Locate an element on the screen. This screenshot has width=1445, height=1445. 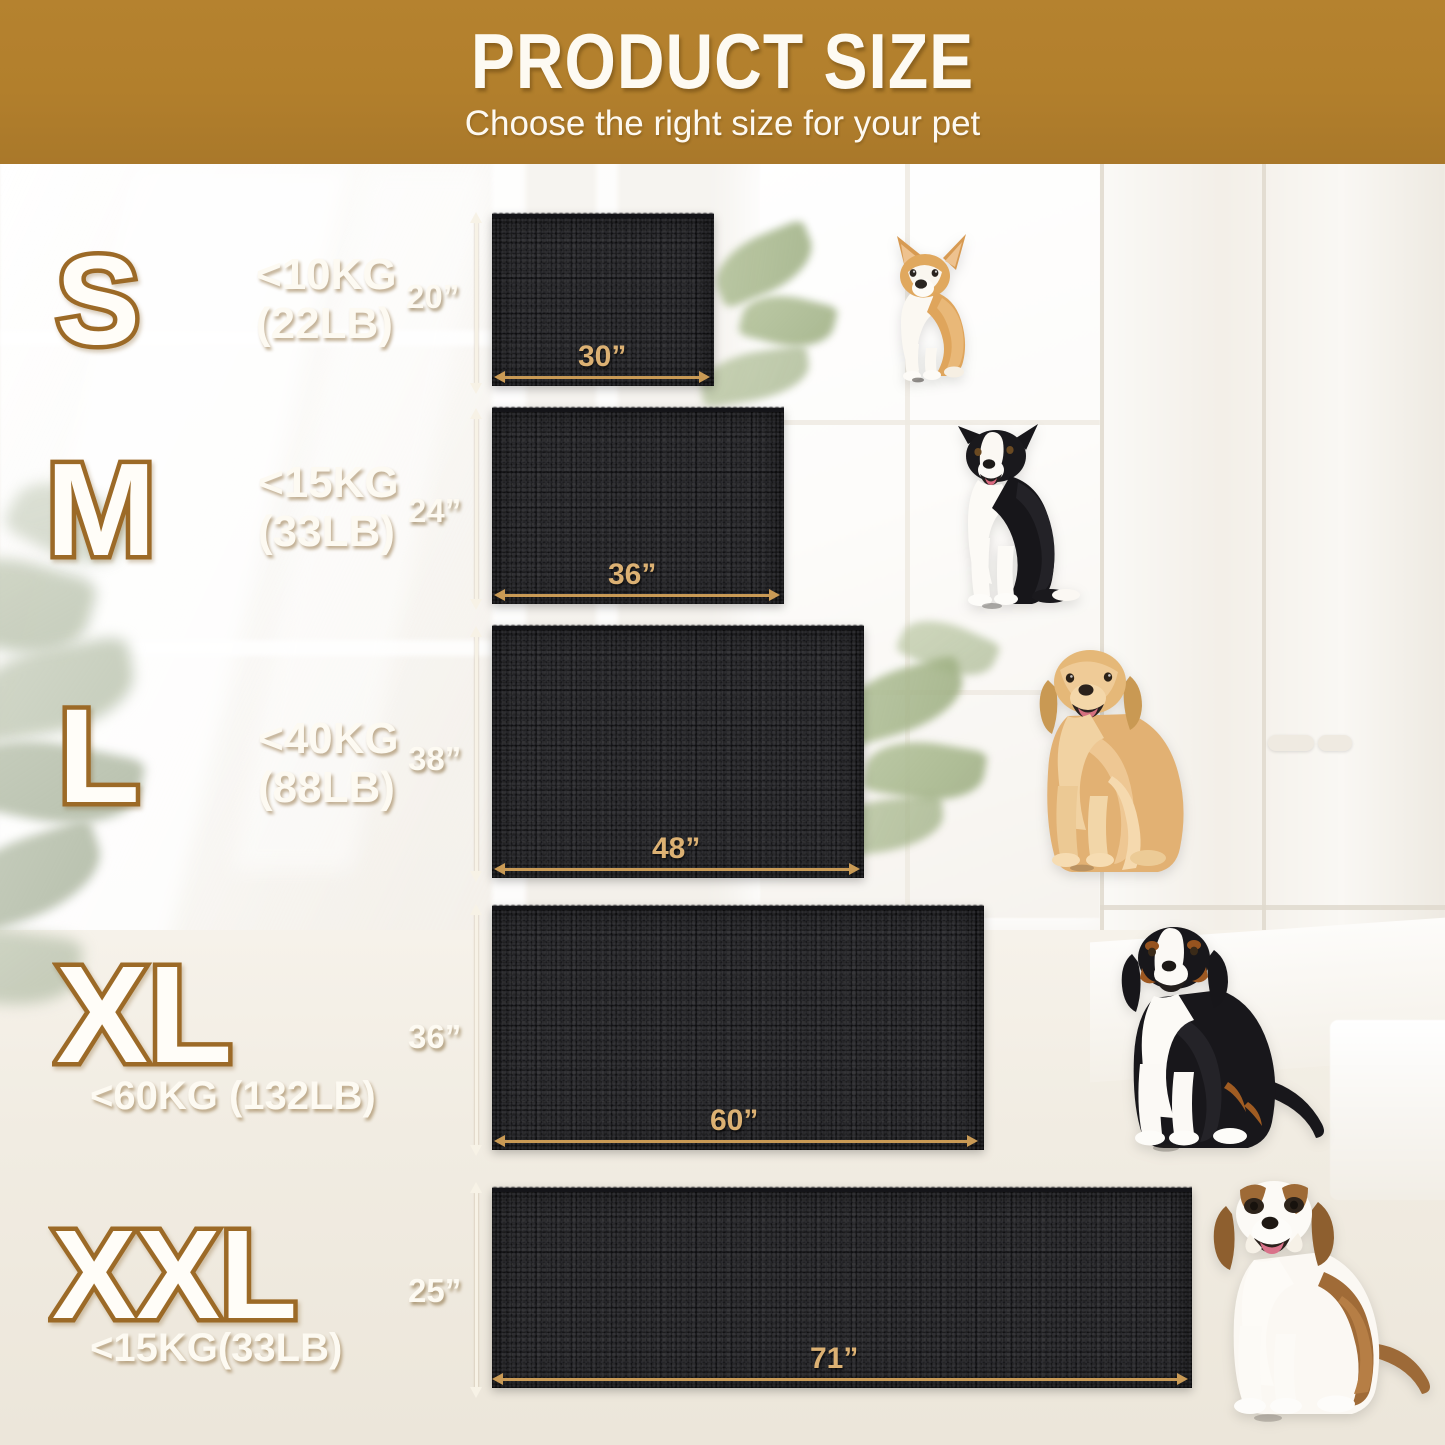
width-label-m: 36” is located at coordinates (632, 574).